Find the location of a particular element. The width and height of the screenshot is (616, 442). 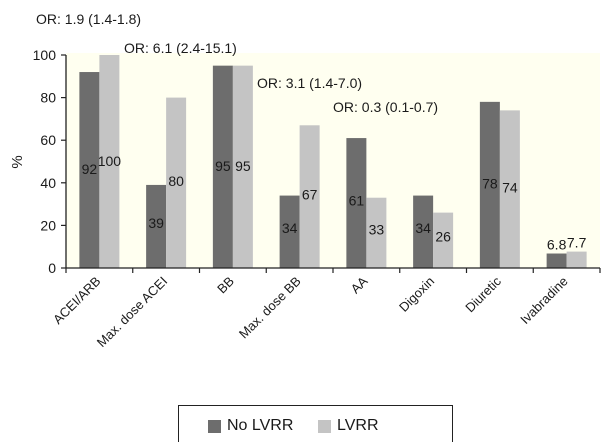

legend: No LVRR LVRR is located at coordinates (315, 423).